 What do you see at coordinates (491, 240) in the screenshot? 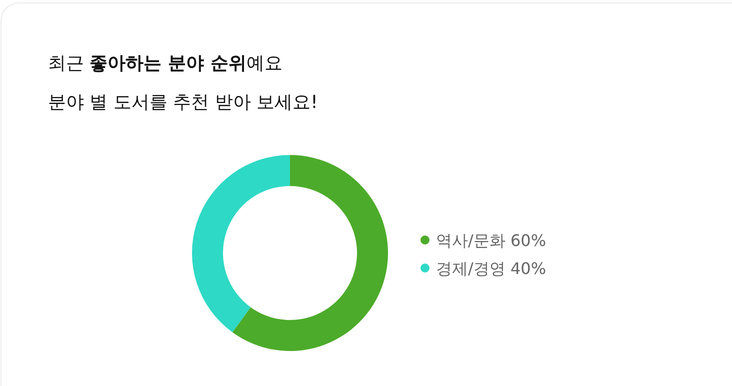
I see `legend-label: 역사/문화 60%` at bounding box center [491, 240].